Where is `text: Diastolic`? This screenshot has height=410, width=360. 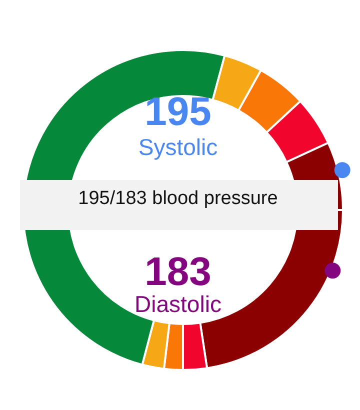
text: Diastolic is located at coordinates (178, 304).